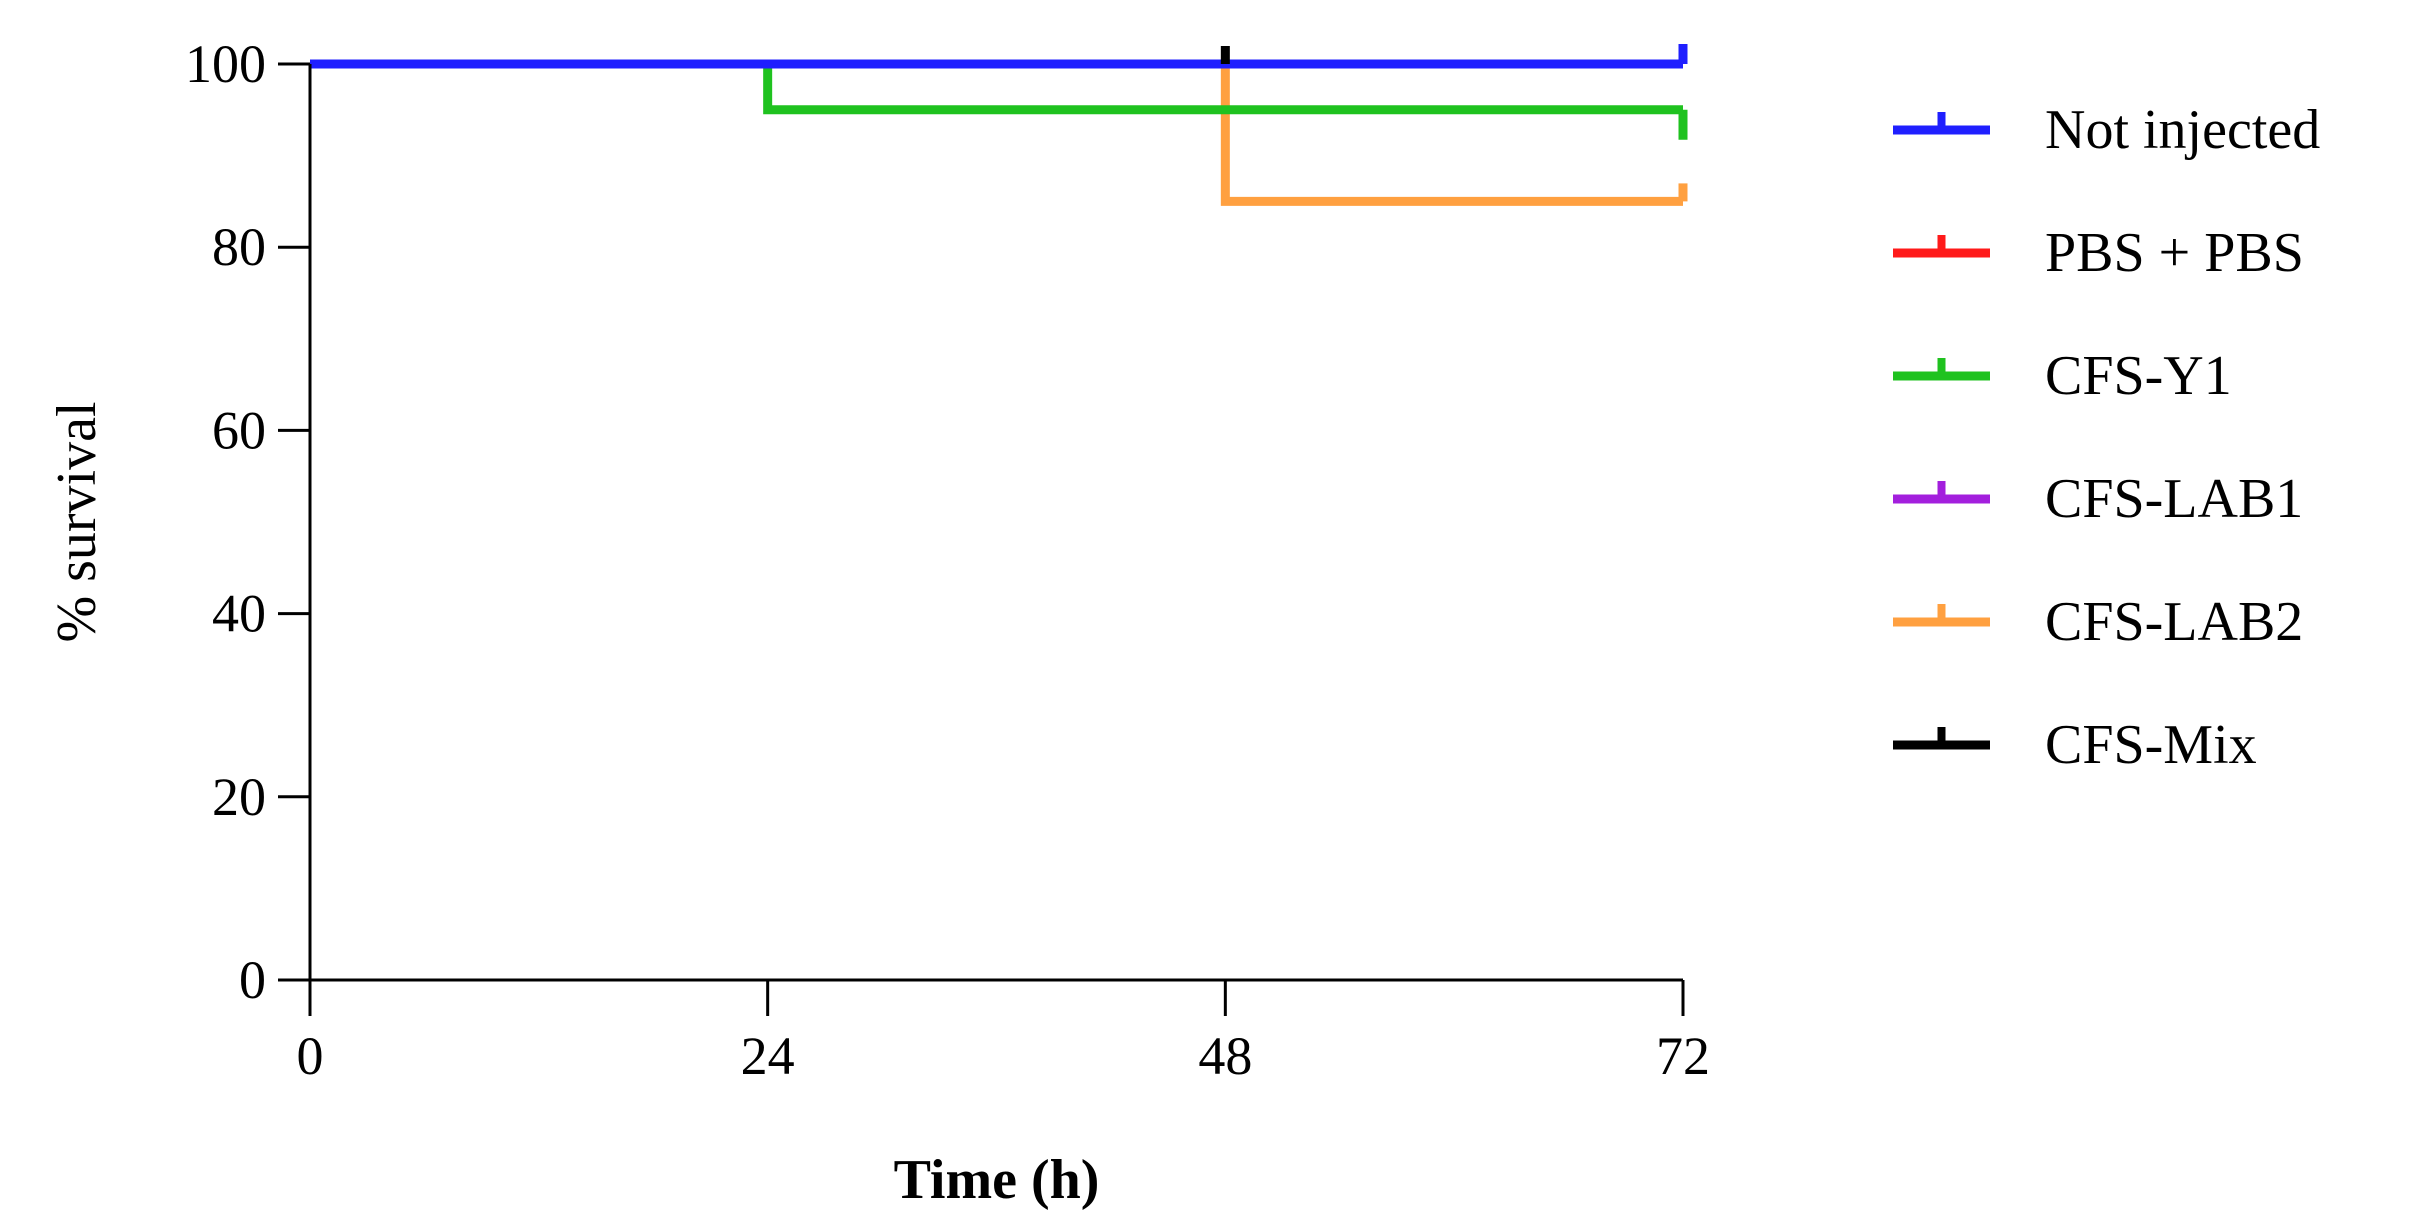  I want to click on y-tick-label: 20, so click(239, 797).